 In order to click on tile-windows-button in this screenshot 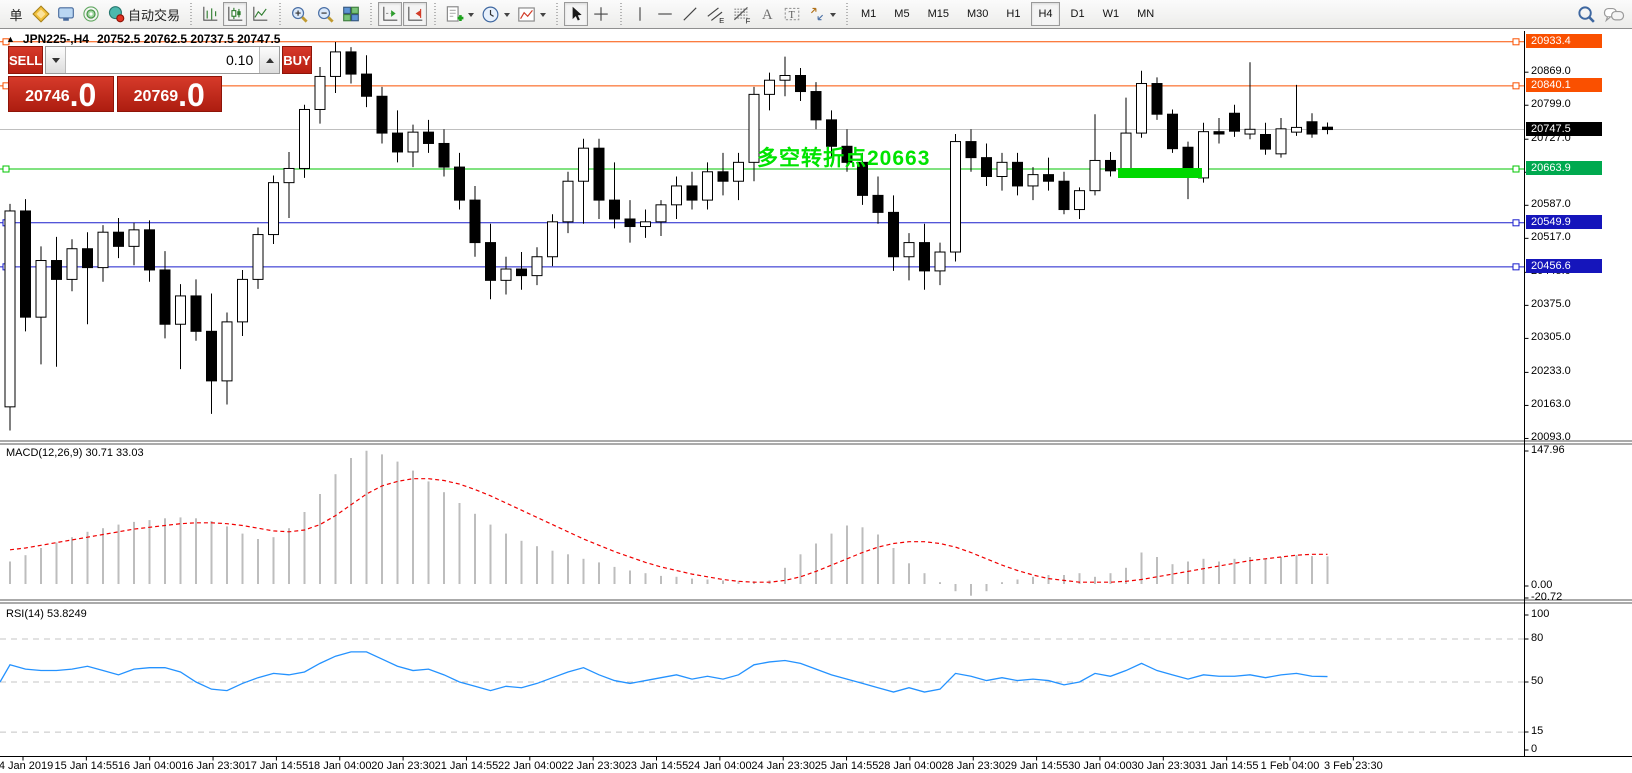, I will do `click(351, 14)`.